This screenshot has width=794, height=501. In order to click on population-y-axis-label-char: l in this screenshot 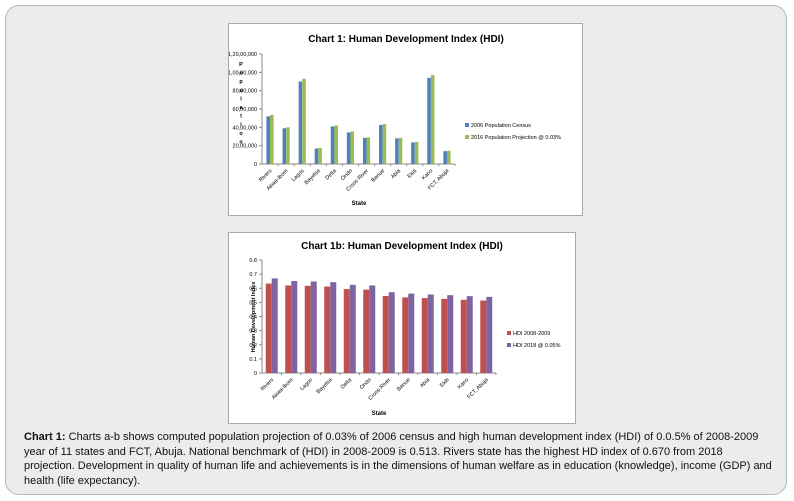, I will do `click(241, 99)`.